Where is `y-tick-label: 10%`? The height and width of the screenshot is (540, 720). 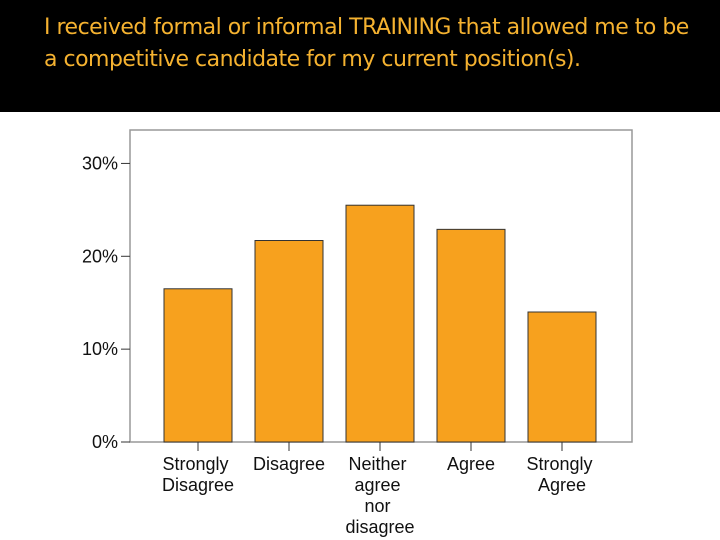
y-tick-label: 10% is located at coordinates (100, 349).